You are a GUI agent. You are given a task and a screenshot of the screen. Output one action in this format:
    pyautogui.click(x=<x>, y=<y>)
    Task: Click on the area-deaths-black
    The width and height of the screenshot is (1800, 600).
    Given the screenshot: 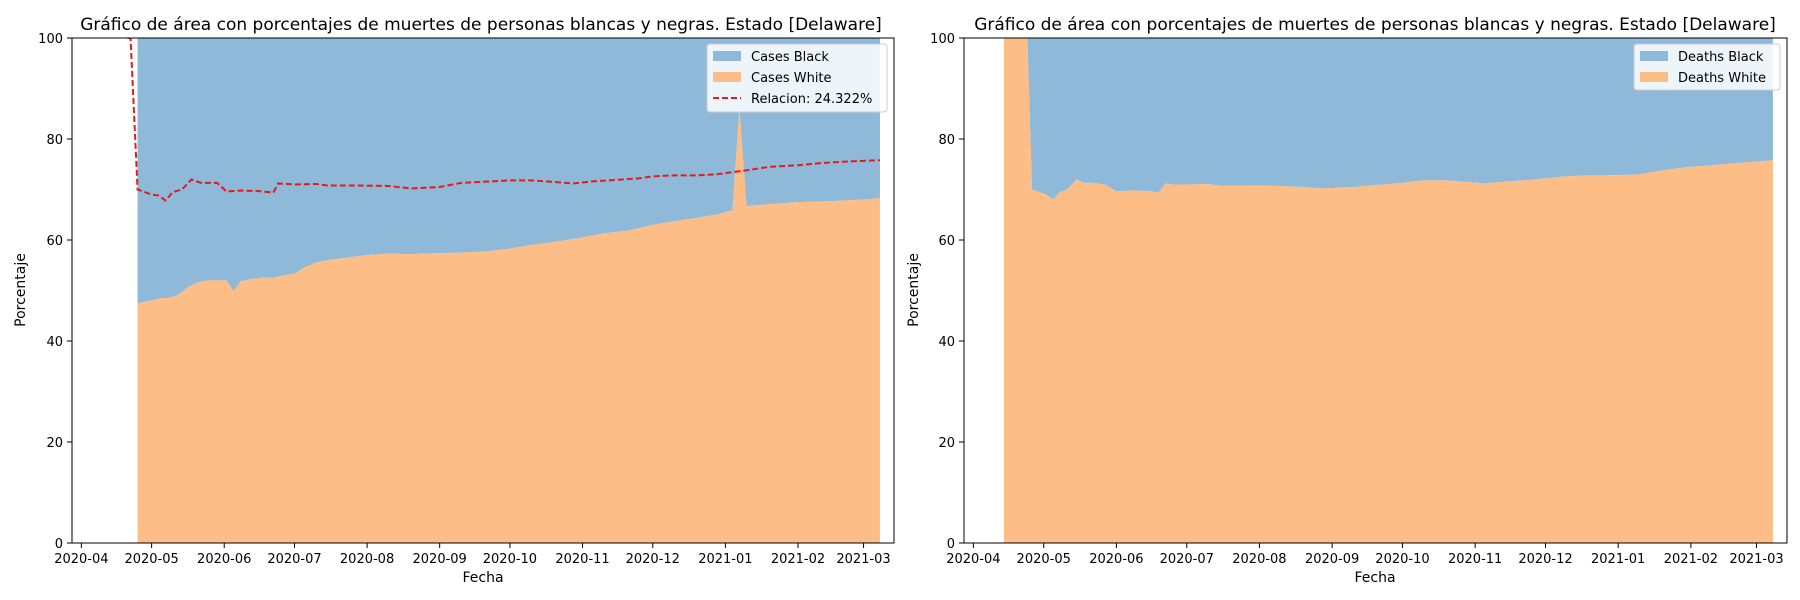 What is the action you would take?
    pyautogui.click(x=1388, y=119)
    